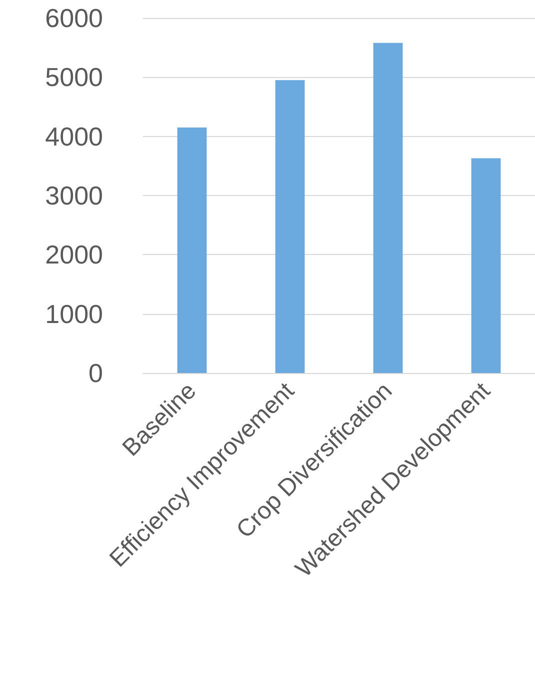 The image size is (535, 693). I want to click on y-tick-label: 2000, so click(74, 255).